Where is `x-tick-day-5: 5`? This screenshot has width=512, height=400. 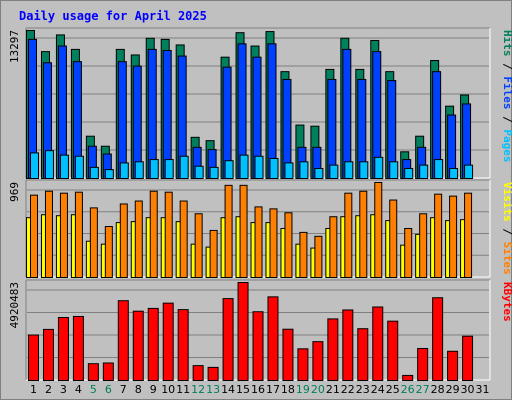
x-tick-day-5: 5 is located at coordinates (93, 389).